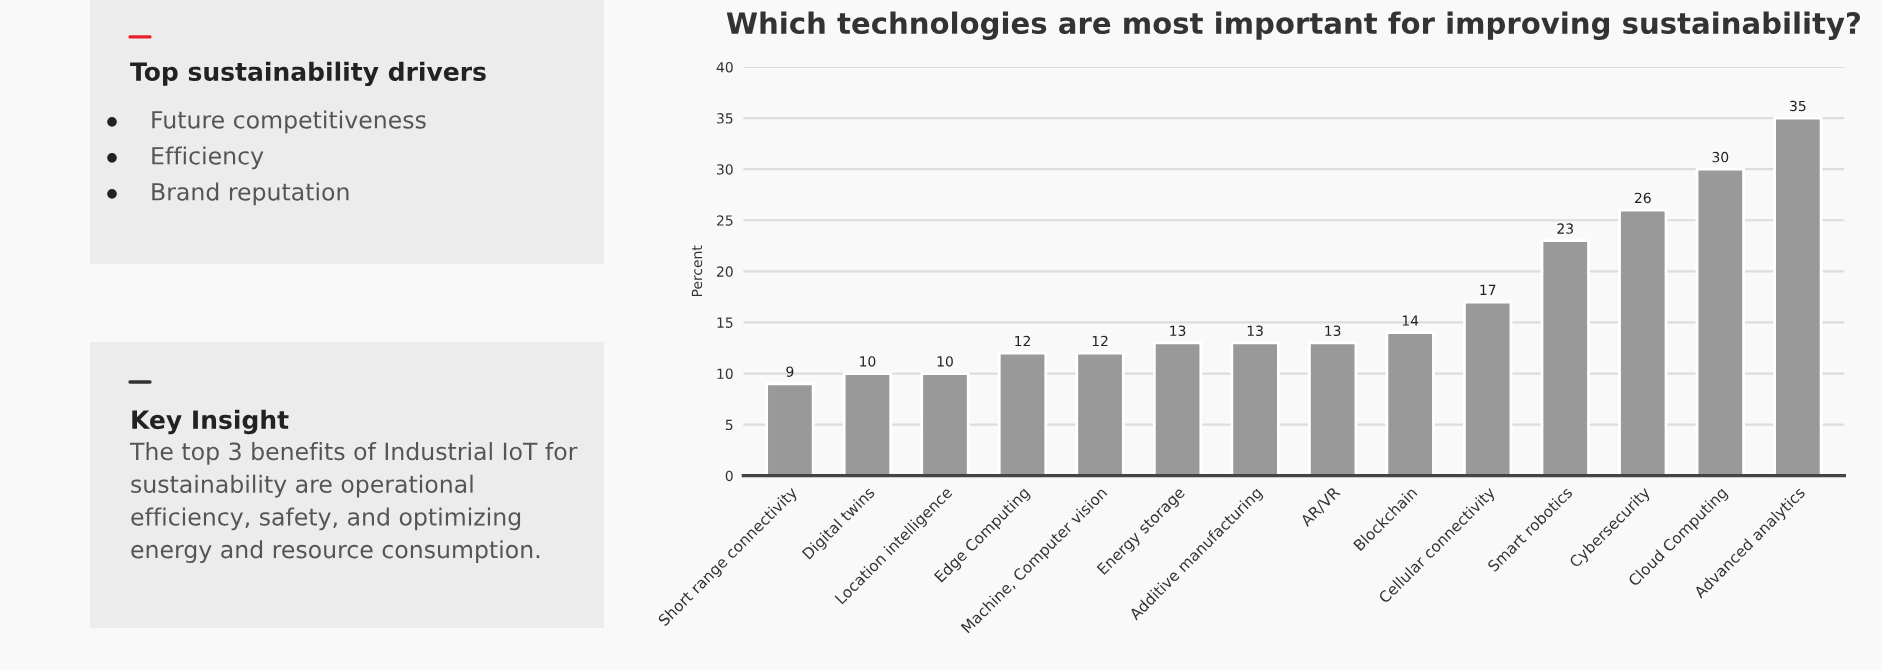 The width and height of the screenshot is (1882, 670). What do you see at coordinates (289, 122) in the screenshot?
I see `text: Future competitiveness` at bounding box center [289, 122].